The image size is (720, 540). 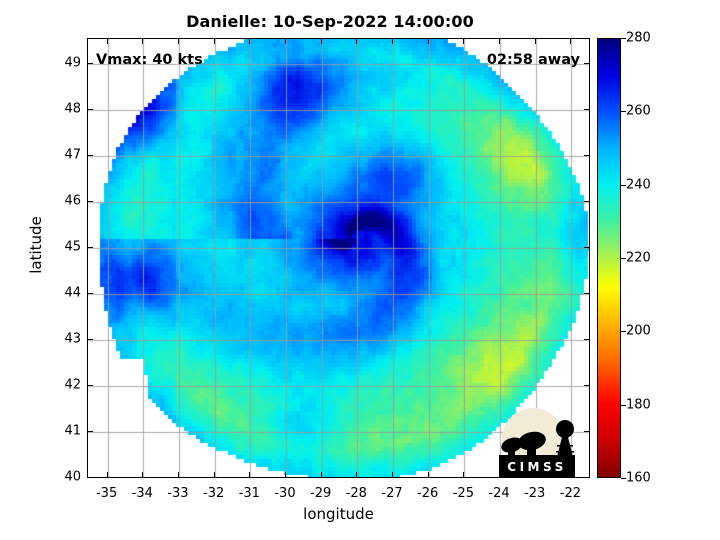 What do you see at coordinates (535, 493) in the screenshot?
I see `x-axis-tick-label: -23` at bounding box center [535, 493].